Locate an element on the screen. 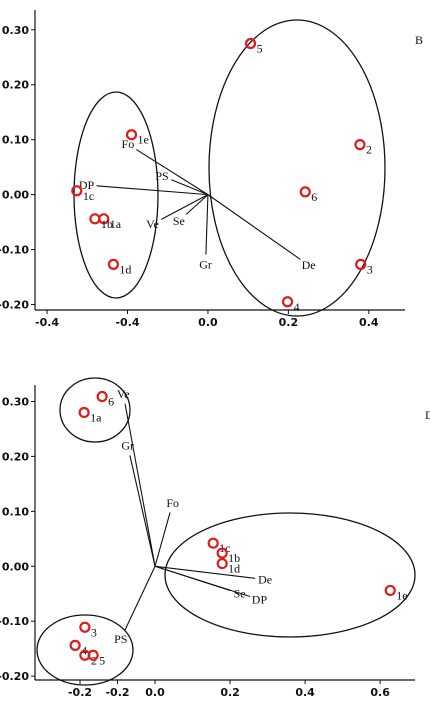 The image size is (430, 702). panel-label: B is located at coordinates (419, 40).